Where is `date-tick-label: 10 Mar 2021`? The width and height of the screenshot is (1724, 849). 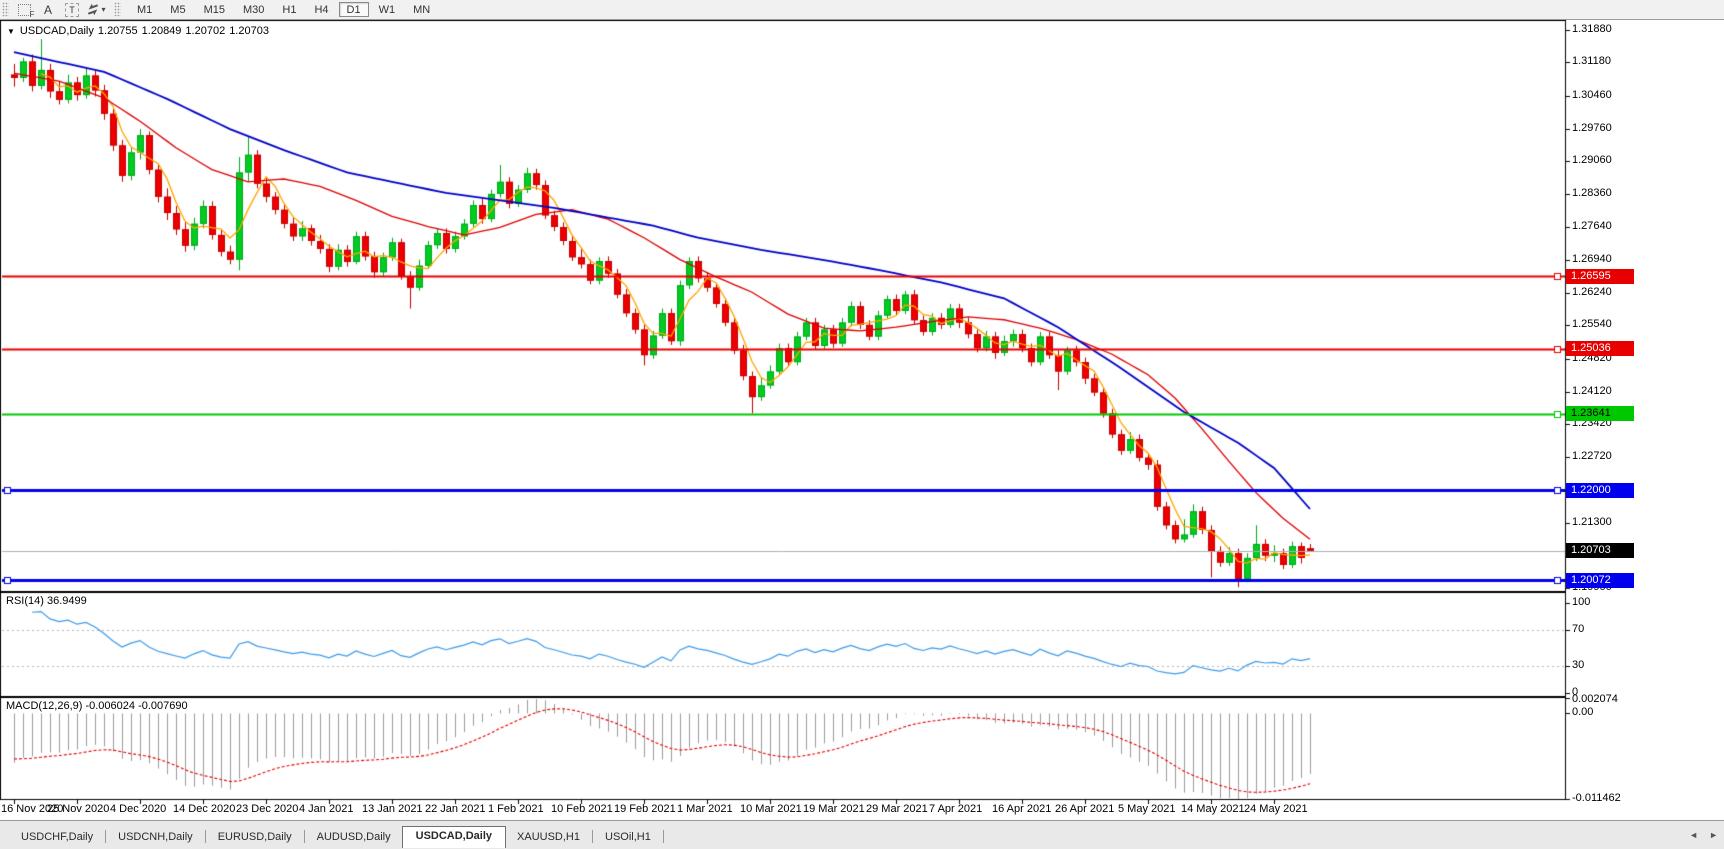 date-tick-label: 10 Mar 2021 is located at coordinates (771, 809).